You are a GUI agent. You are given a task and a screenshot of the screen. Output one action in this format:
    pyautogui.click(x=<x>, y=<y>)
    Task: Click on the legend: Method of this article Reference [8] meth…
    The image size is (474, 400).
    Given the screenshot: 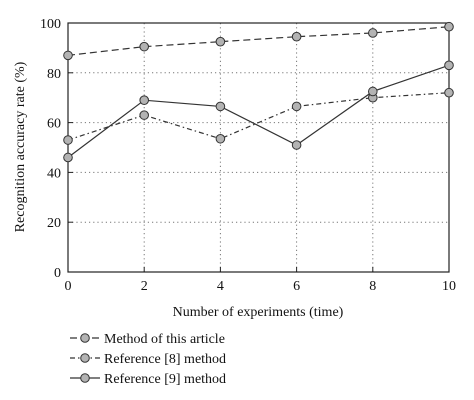 What is the action you would take?
    pyautogui.click(x=148, y=359)
    